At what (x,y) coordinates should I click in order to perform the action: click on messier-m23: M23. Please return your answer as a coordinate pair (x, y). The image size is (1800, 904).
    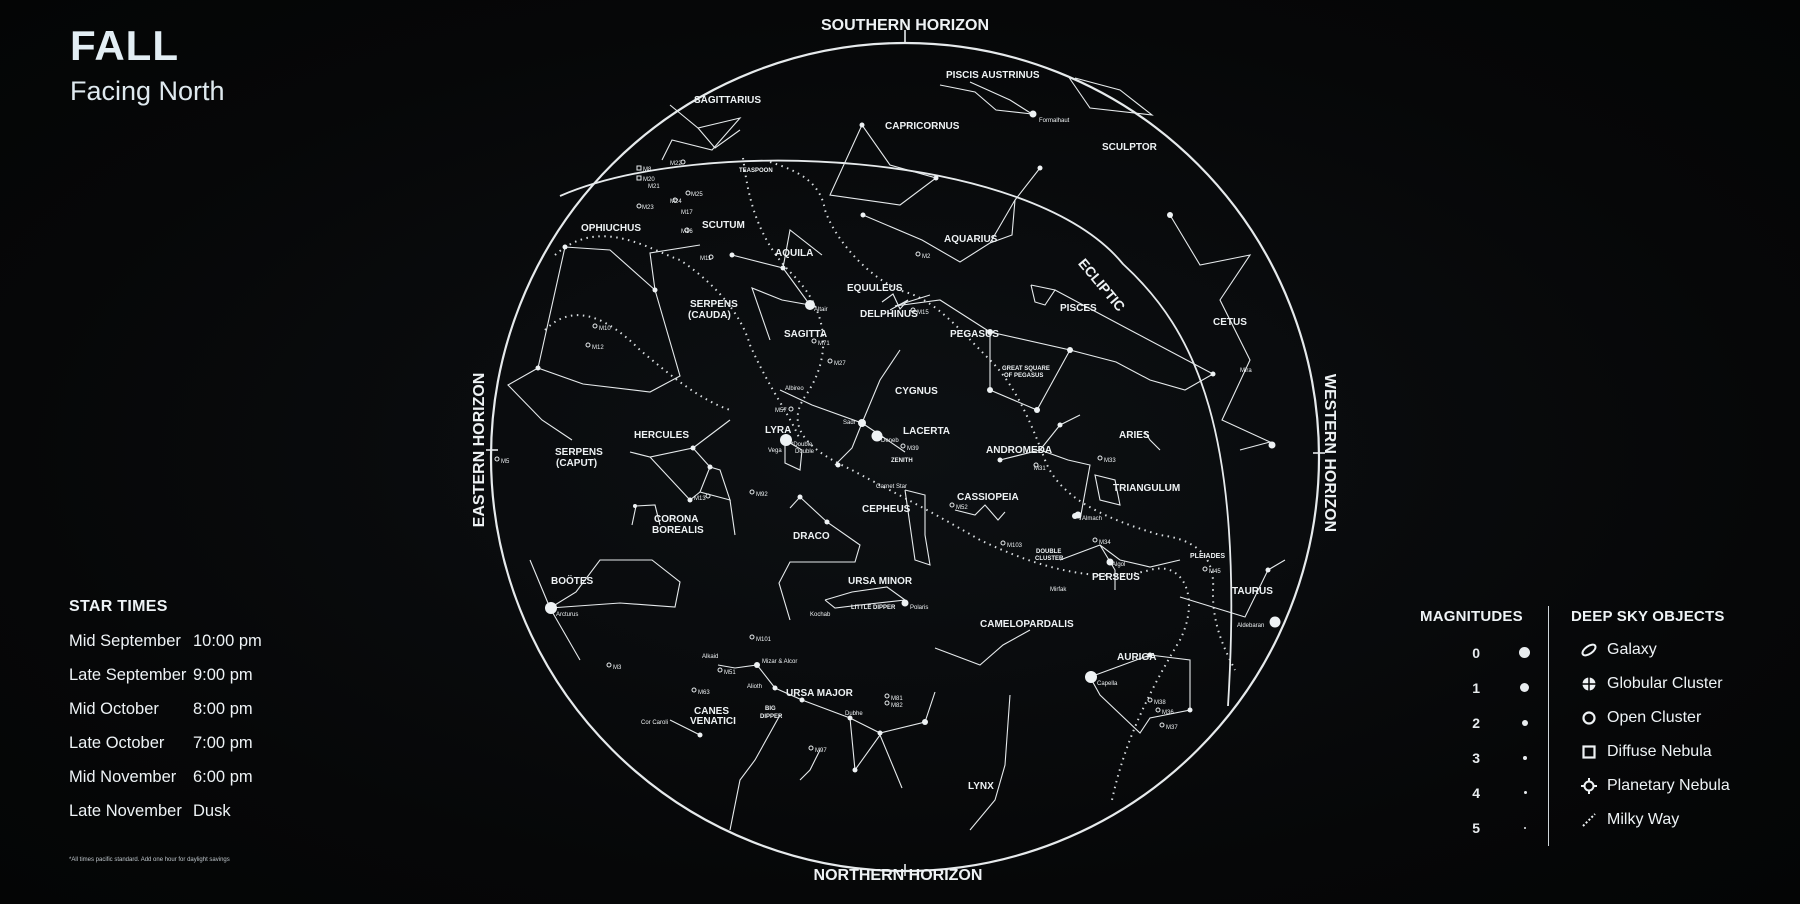
    Looking at the image, I should click on (648, 208).